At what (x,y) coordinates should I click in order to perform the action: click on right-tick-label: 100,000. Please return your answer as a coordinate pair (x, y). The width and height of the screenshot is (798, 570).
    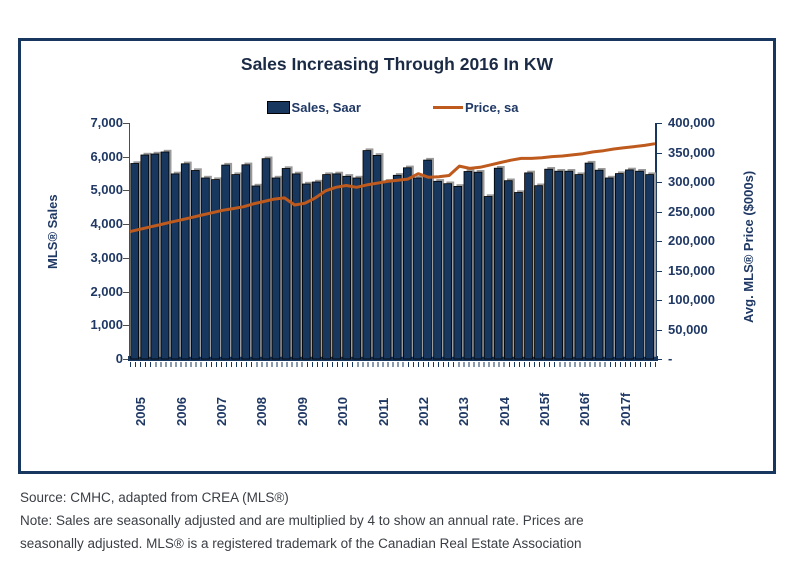
    Looking at the image, I should click on (691, 299).